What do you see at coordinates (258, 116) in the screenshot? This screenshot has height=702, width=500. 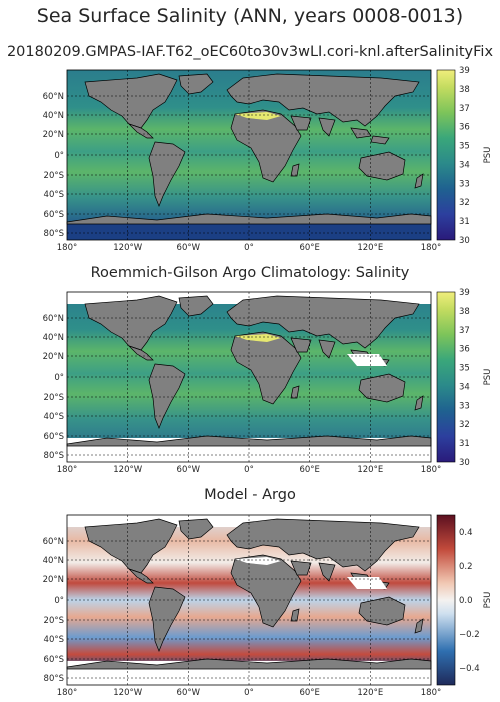 I see `mediterranean` at bounding box center [258, 116].